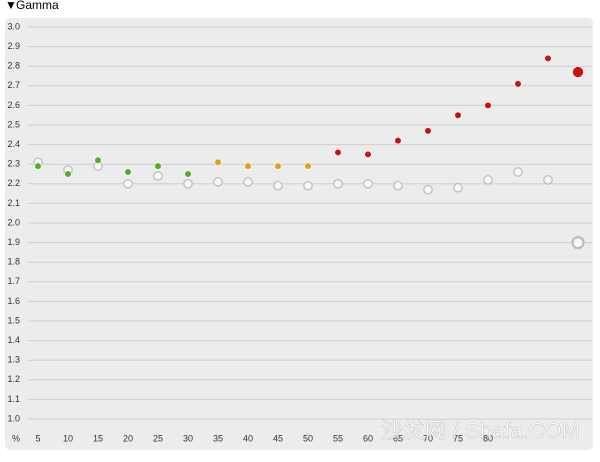  I want to click on x-tick-label: 75, so click(458, 438).